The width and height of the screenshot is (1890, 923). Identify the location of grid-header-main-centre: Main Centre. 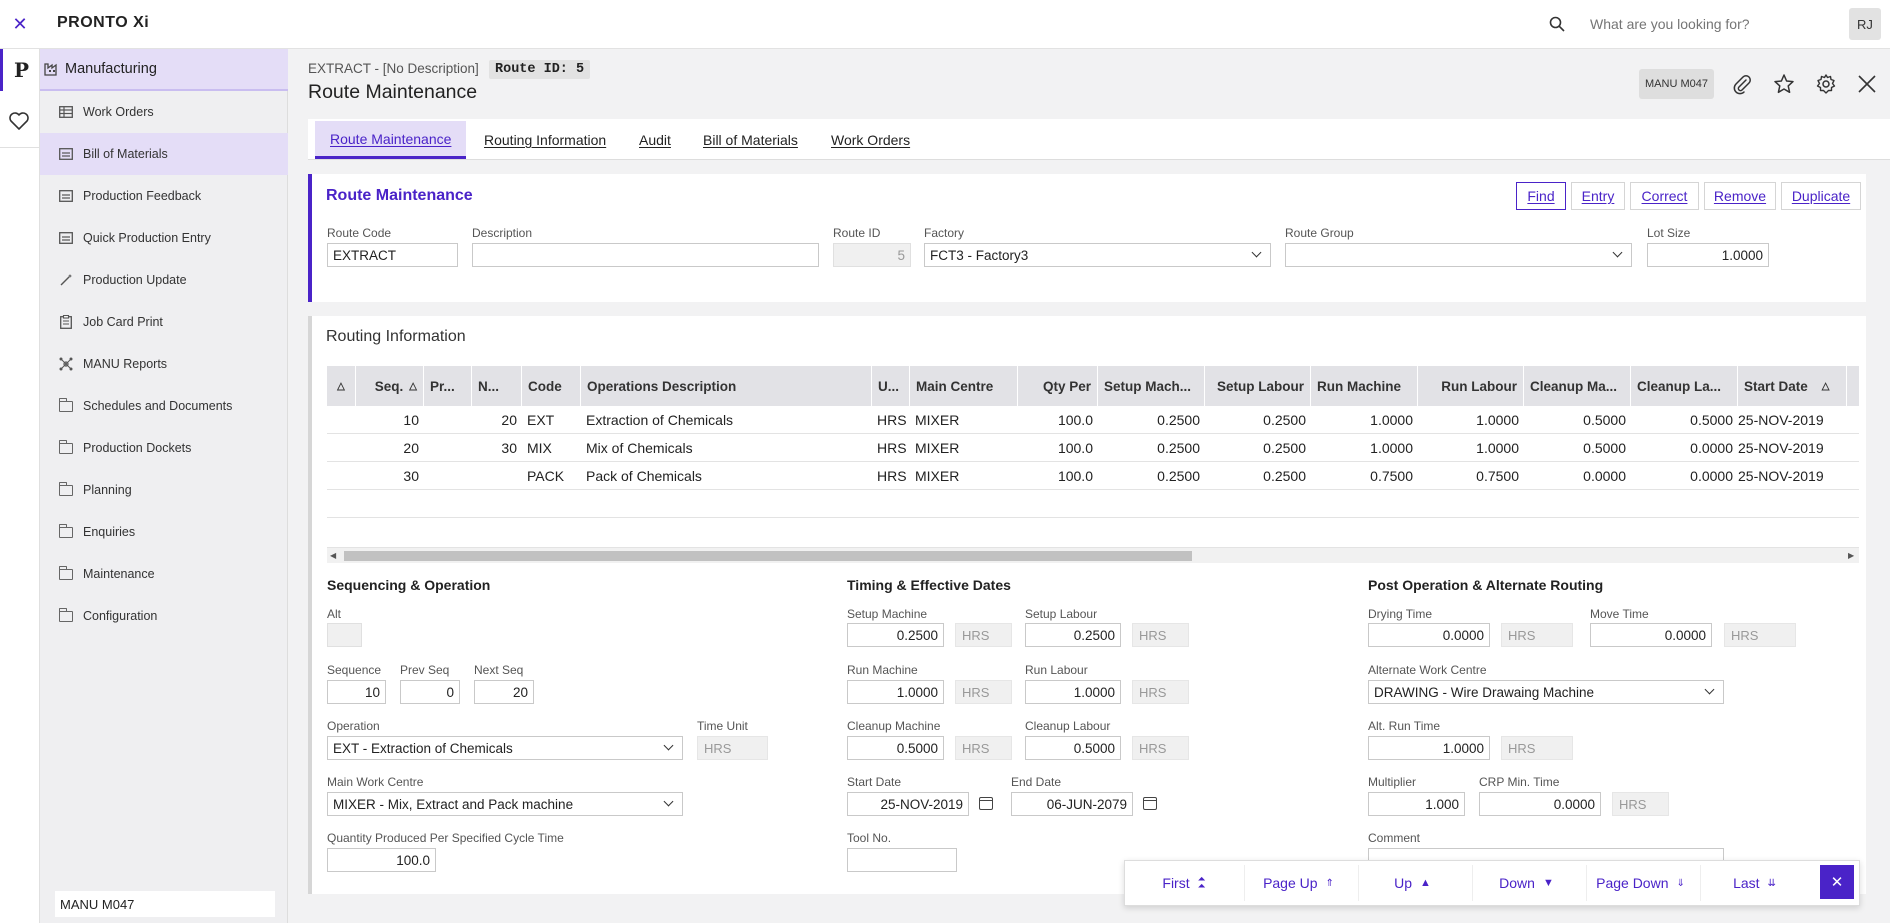
(964, 386).